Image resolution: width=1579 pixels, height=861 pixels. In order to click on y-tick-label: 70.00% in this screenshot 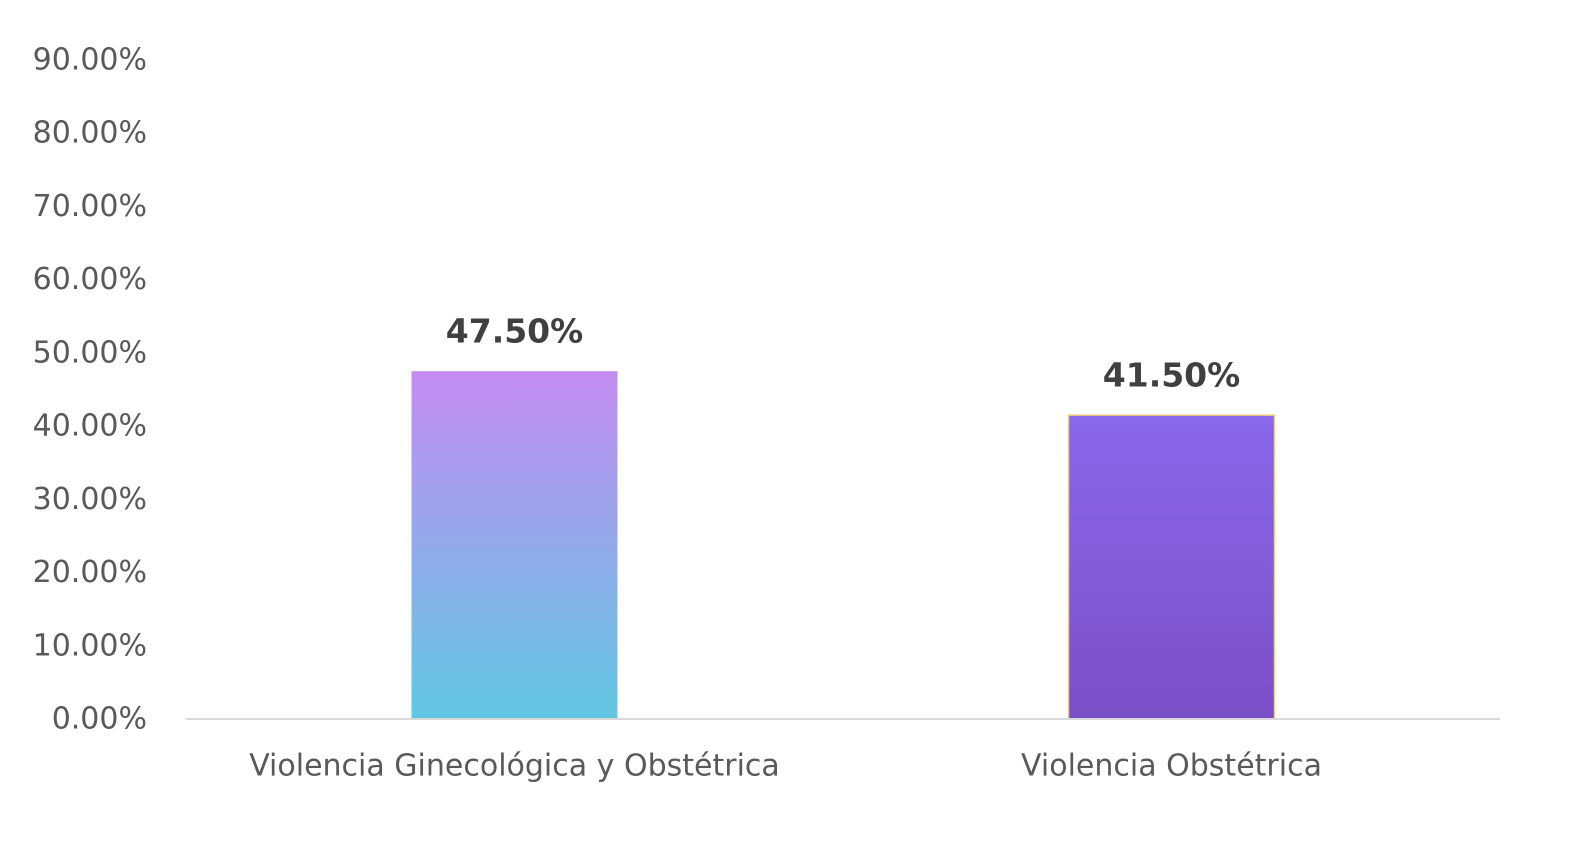, I will do `click(90, 206)`.